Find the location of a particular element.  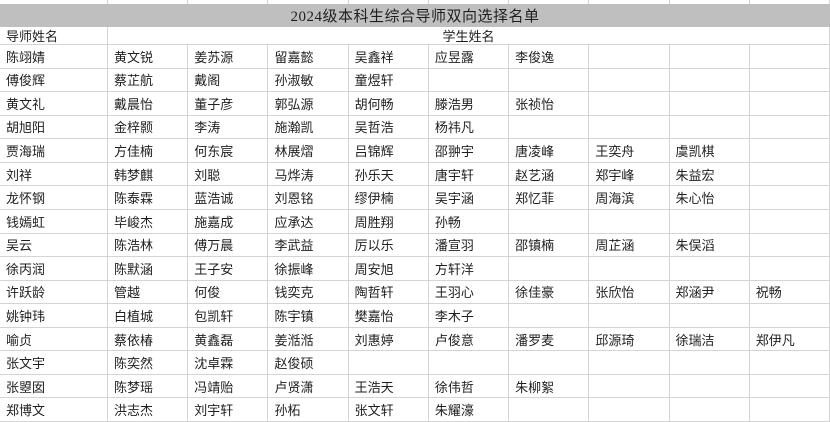

student-cell: 邱源琦 is located at coordinates (629, 339).